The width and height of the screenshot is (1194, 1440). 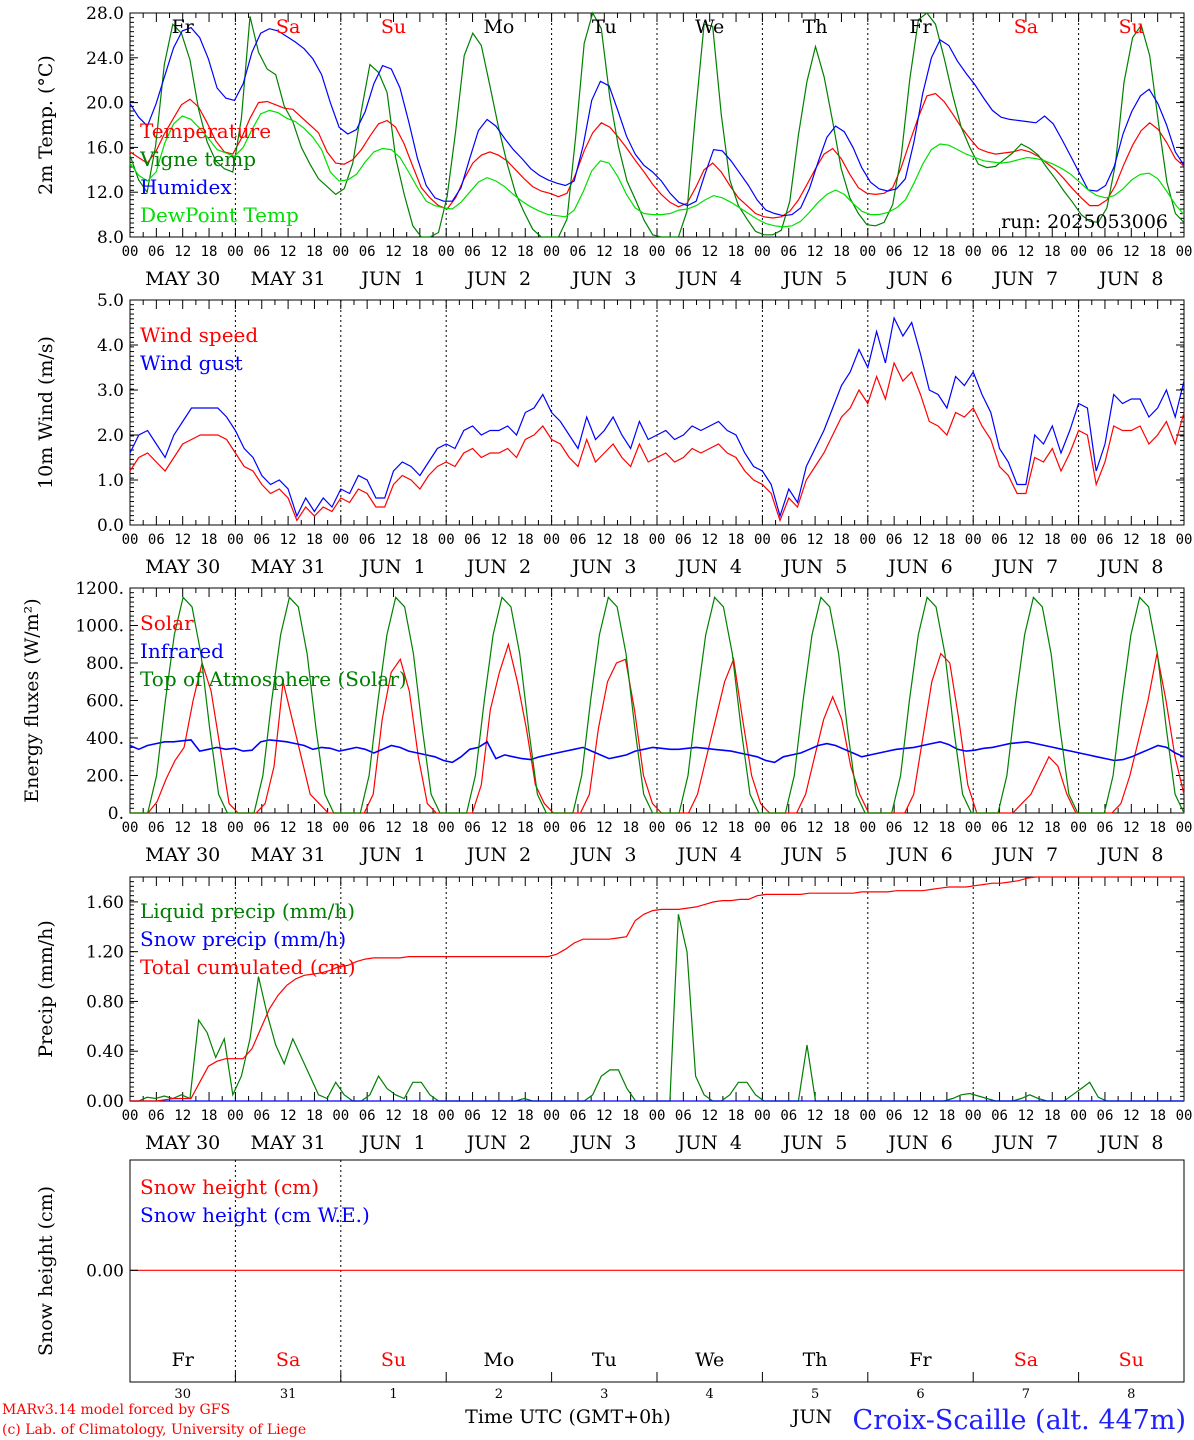 What do you see at coordinates (1026, 27) in the screenshot?
I see `day-name-label: Sa` at bounding box center [1026, 27].